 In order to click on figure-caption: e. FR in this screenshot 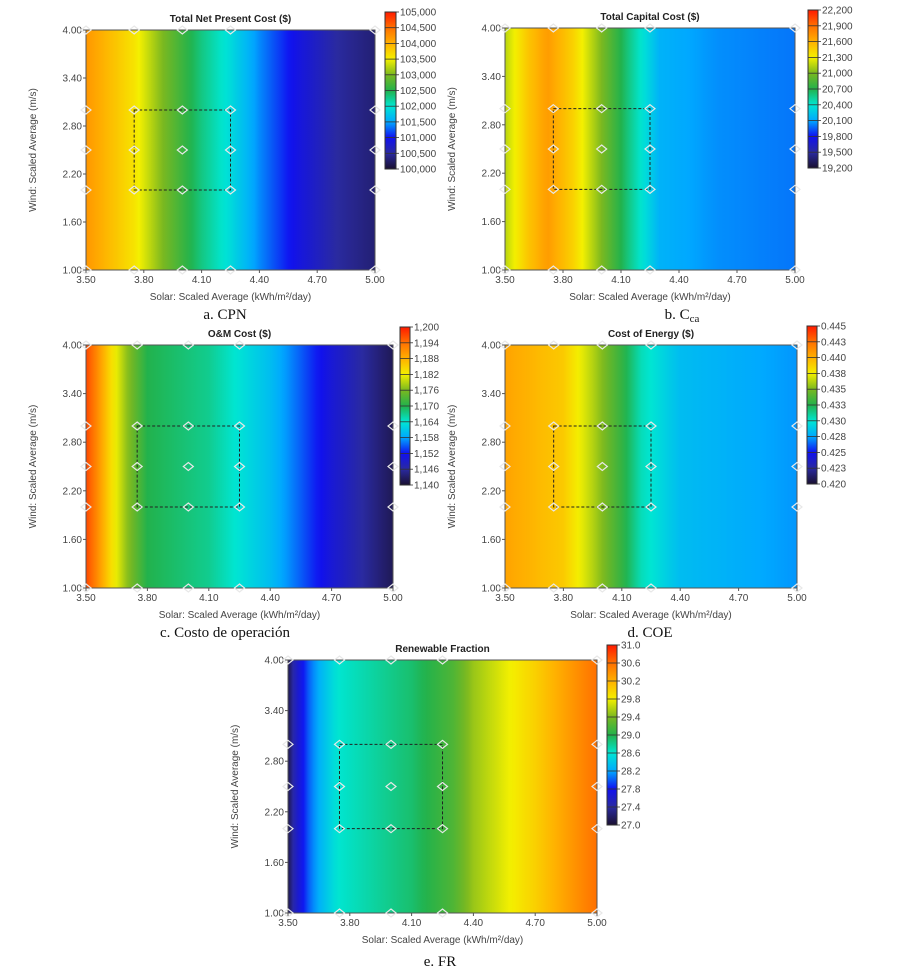, I will do `click(440, 962)`.